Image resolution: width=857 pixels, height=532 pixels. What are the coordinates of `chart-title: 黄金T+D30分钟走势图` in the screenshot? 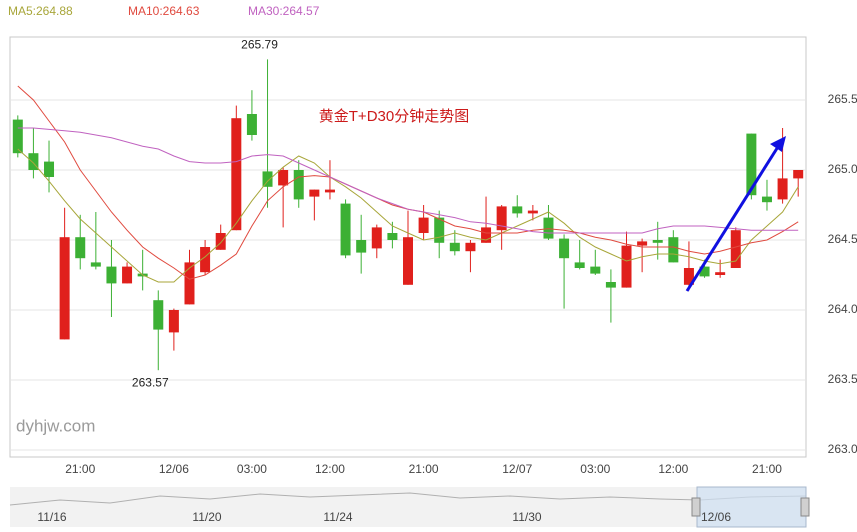 It's located at (394, 116).